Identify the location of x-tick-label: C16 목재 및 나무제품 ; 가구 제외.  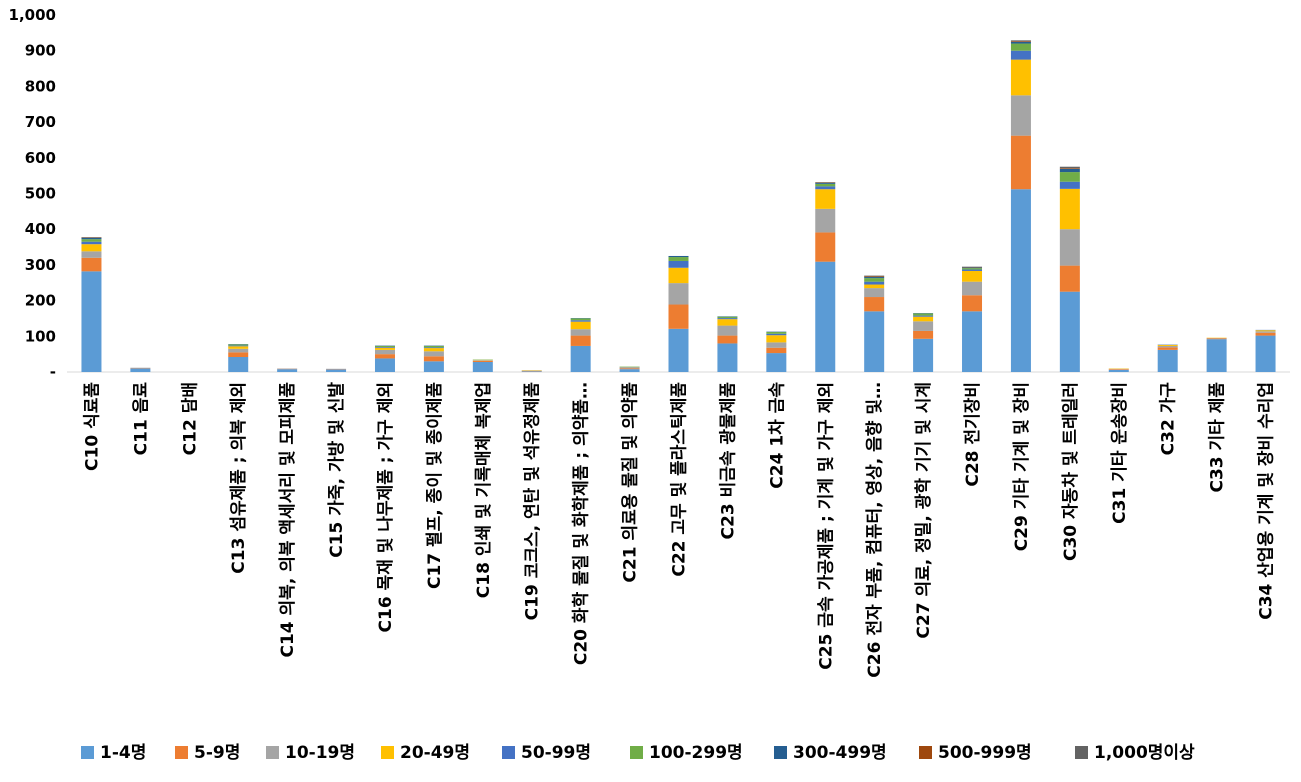
(386, 507).